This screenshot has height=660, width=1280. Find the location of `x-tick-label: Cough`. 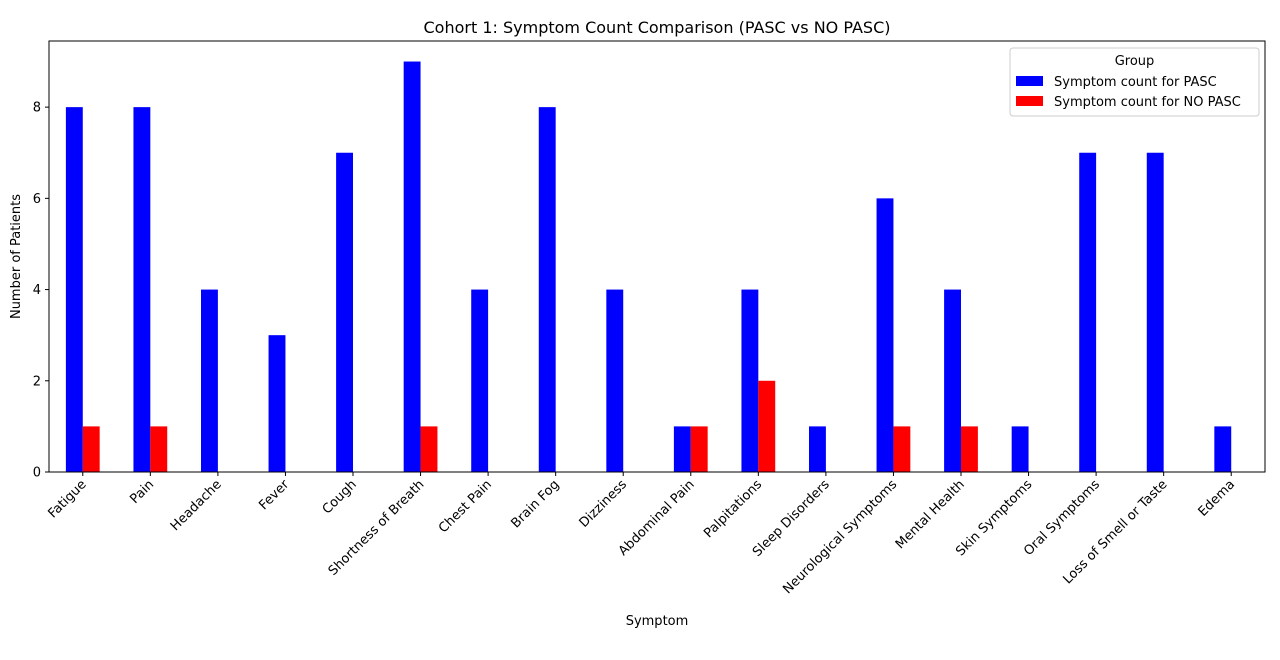

x-tick-label: Cough is located at coordinates (340, 497).